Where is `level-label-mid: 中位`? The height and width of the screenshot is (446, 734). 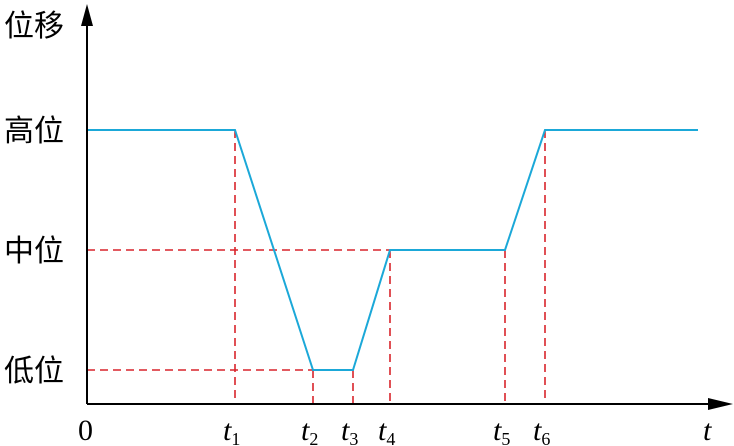
level-label-mid: 中位 is located at coordinates (34, 251).